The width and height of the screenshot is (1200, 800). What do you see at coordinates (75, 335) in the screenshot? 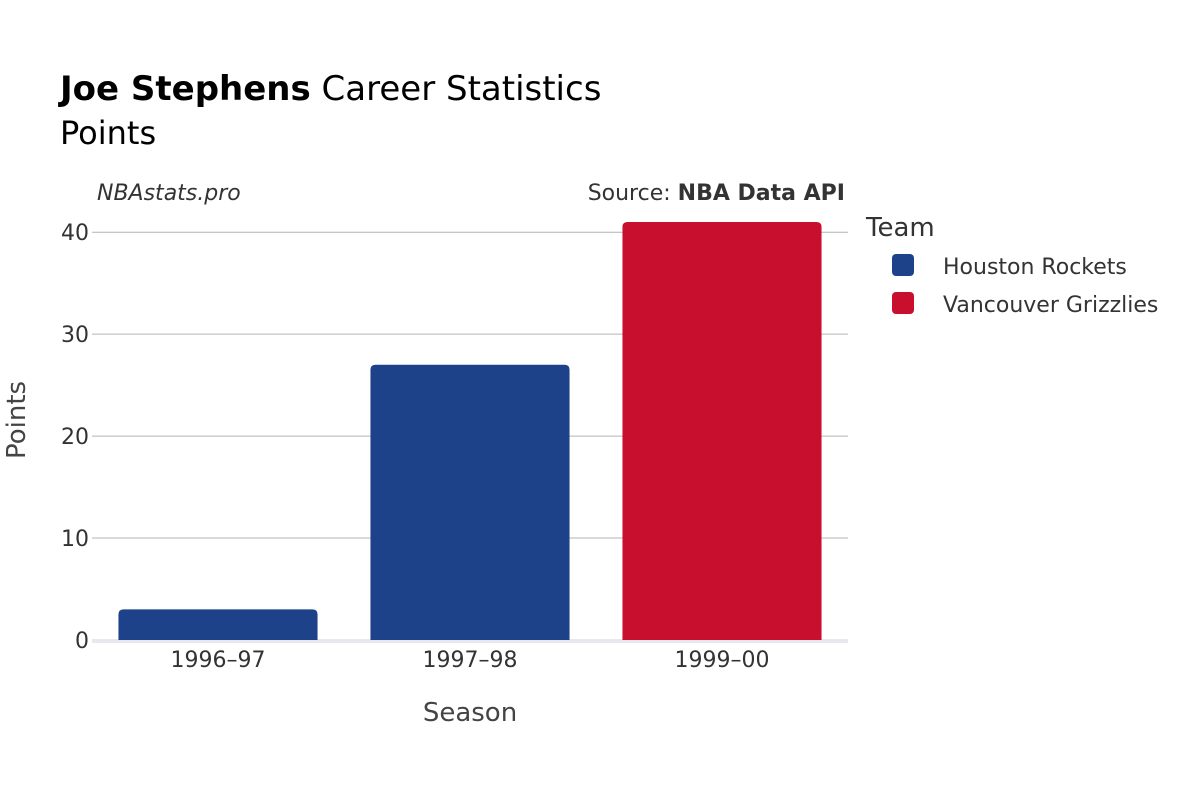
I see `y-tick-label: 30` at bounding box center [75, 335].